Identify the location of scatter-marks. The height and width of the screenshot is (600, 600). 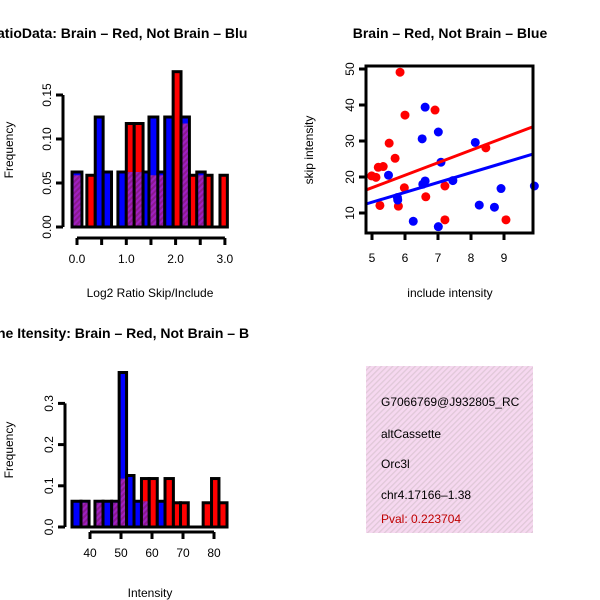
(452, 149).